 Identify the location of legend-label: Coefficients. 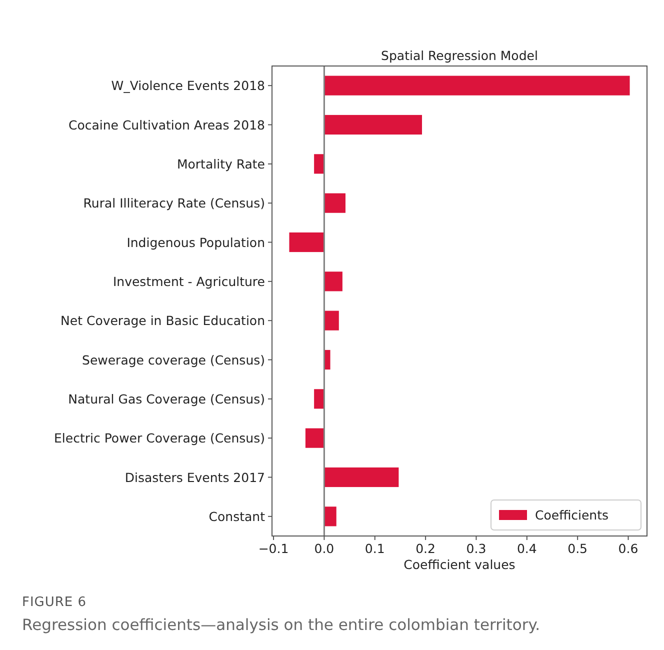
(572, 515).